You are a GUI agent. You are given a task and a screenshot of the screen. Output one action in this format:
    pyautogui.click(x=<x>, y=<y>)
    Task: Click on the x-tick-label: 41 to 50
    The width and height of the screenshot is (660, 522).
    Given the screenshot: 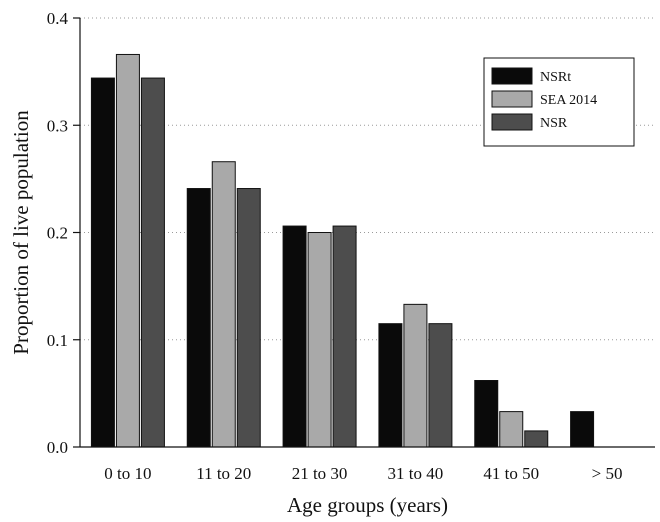 What is the action you would take?
    pyautogui.click(x=511, y=473)
    